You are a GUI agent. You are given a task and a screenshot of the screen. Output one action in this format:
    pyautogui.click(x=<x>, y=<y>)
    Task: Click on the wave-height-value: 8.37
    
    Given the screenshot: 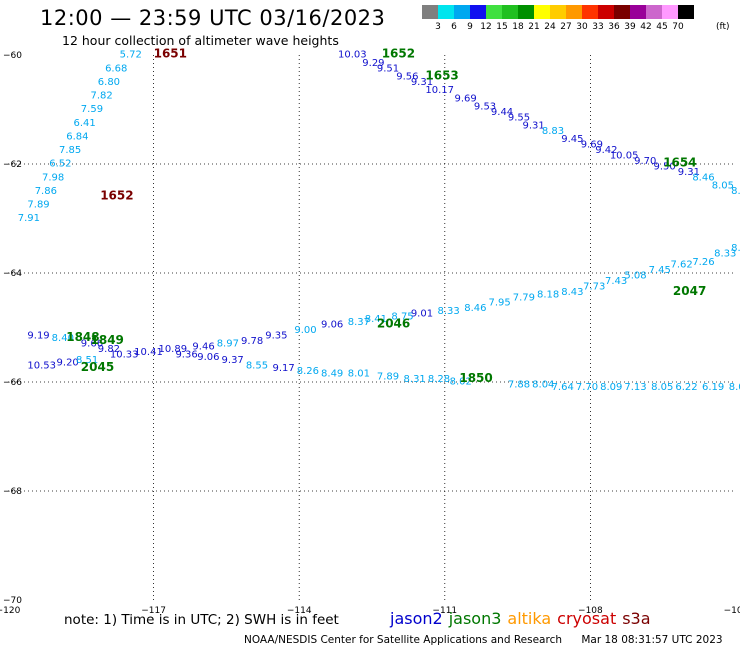 What is the action you would take?
    pyautogui.click(x=359, y=322)
    